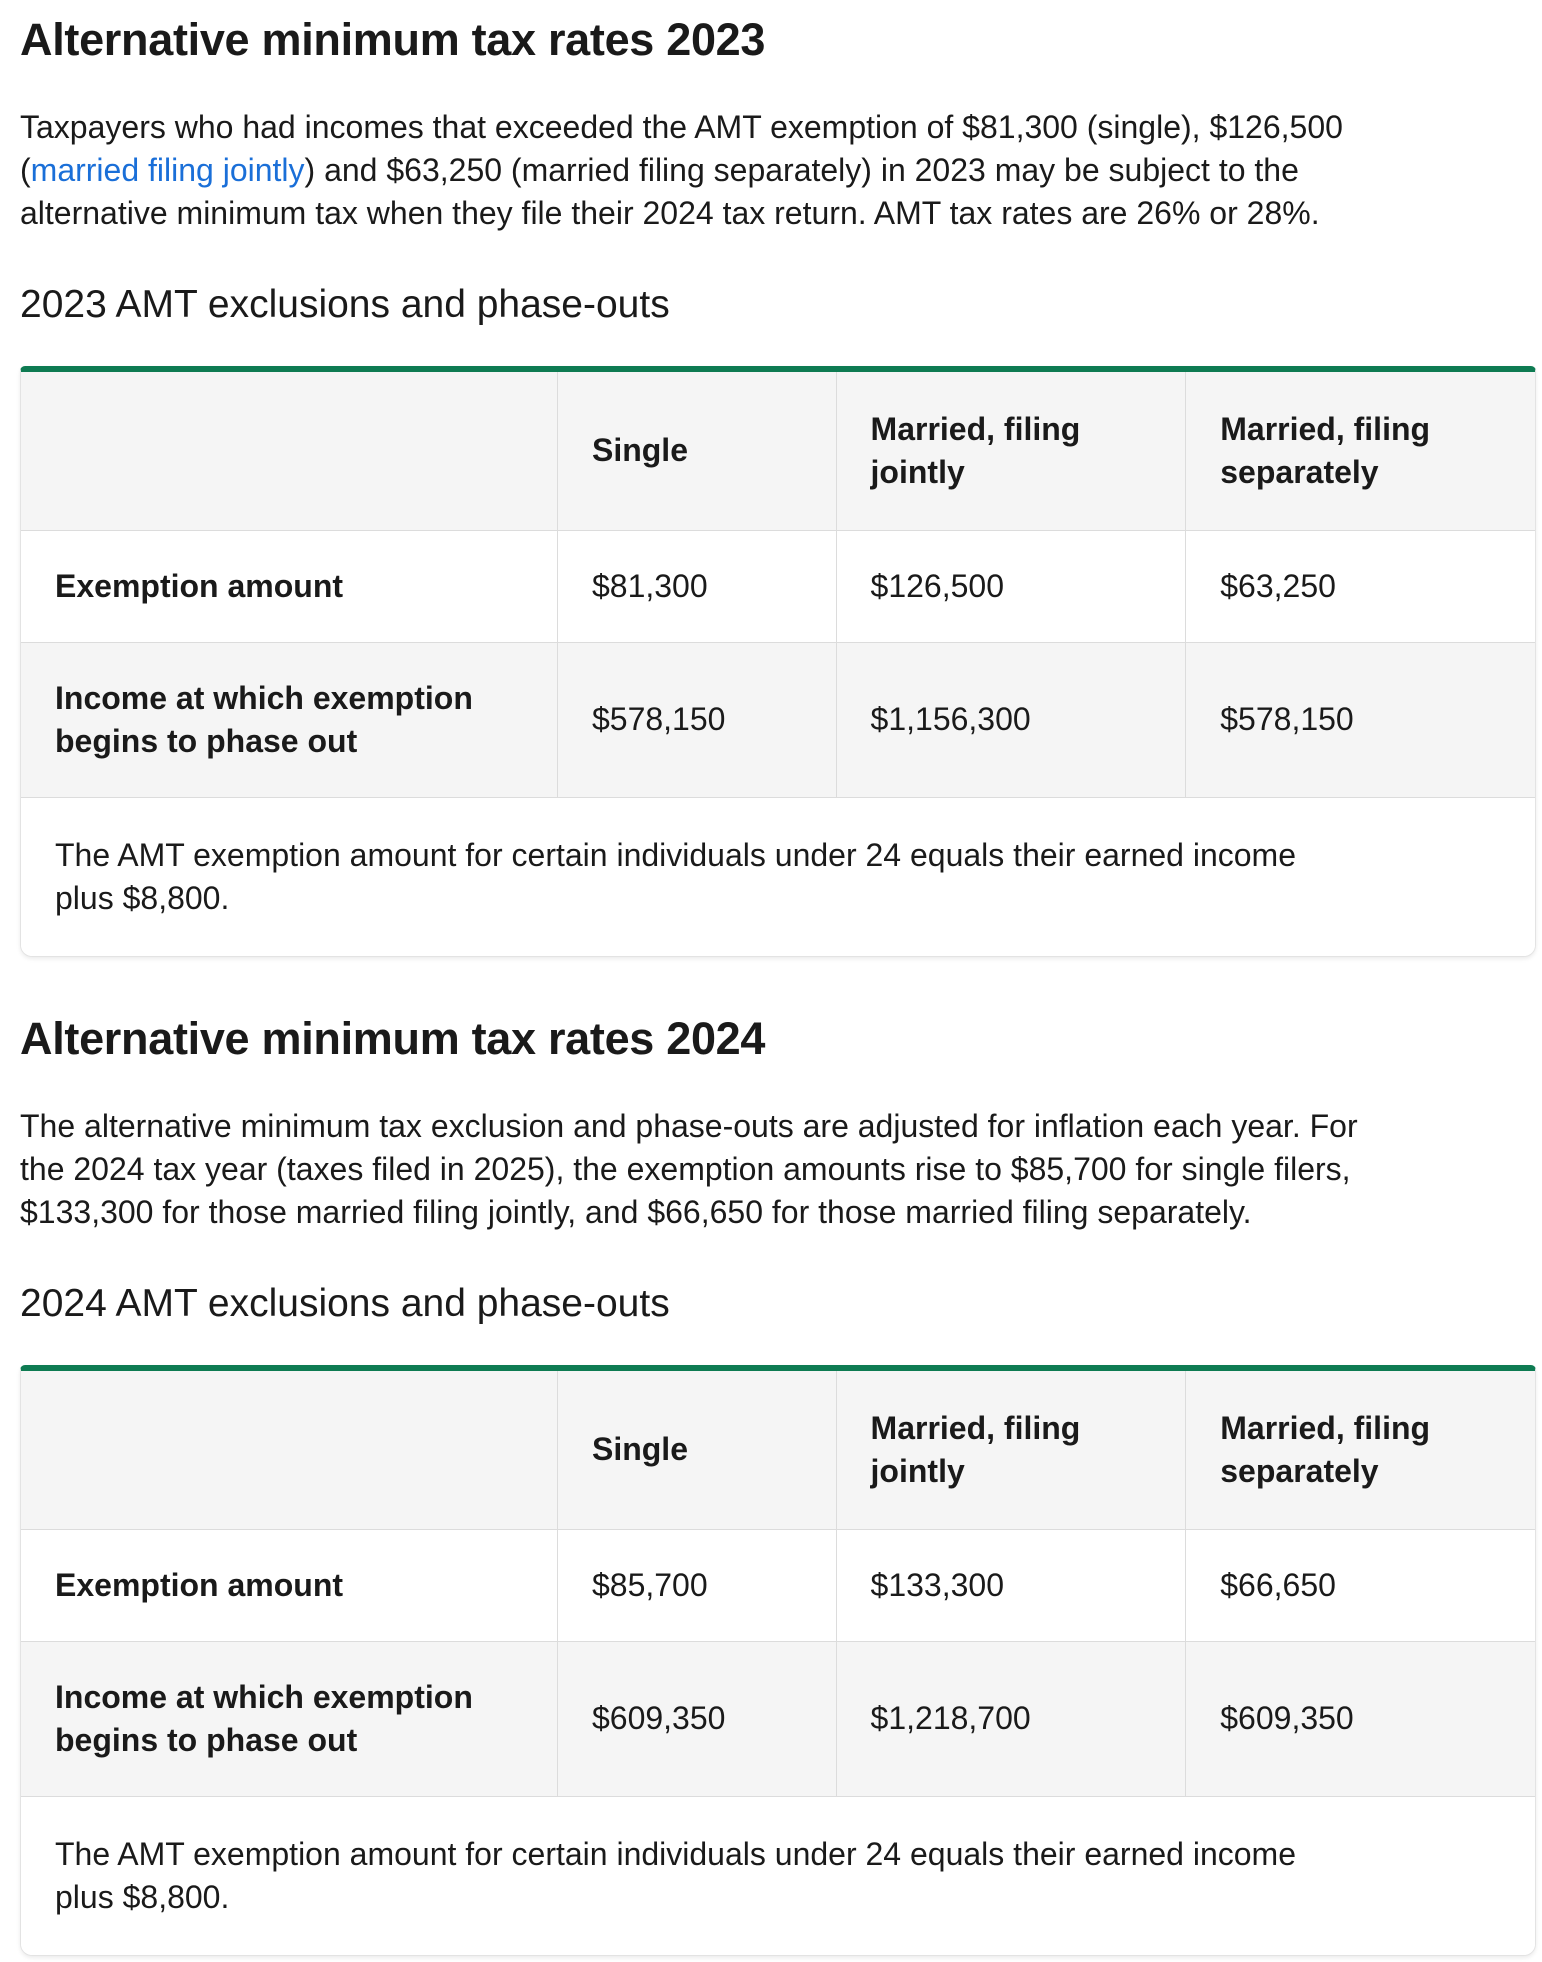  What do you see at coordinates (345, 1303) in the screenshot?
I see `section-heading-2024: 2024 AMT exclusions and phase-outs` at bounding box center [345, 1303].